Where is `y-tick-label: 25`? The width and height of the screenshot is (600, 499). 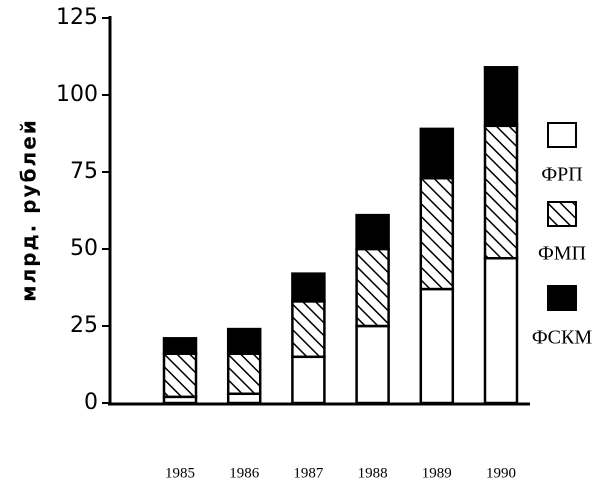
y-tick-label: 25 is located at coordinates (84, 325).